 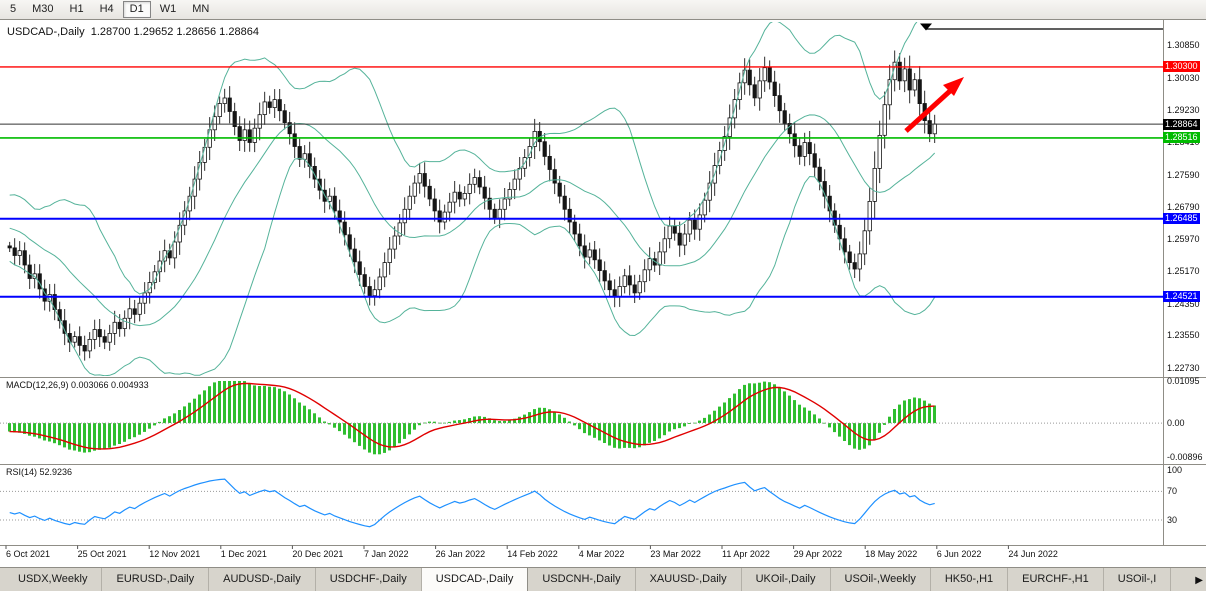 What do you see at coordinates (1175, 470) in the screenshot?
I see `rsi-axis-label: 100` at bounding box center [1175, 470].